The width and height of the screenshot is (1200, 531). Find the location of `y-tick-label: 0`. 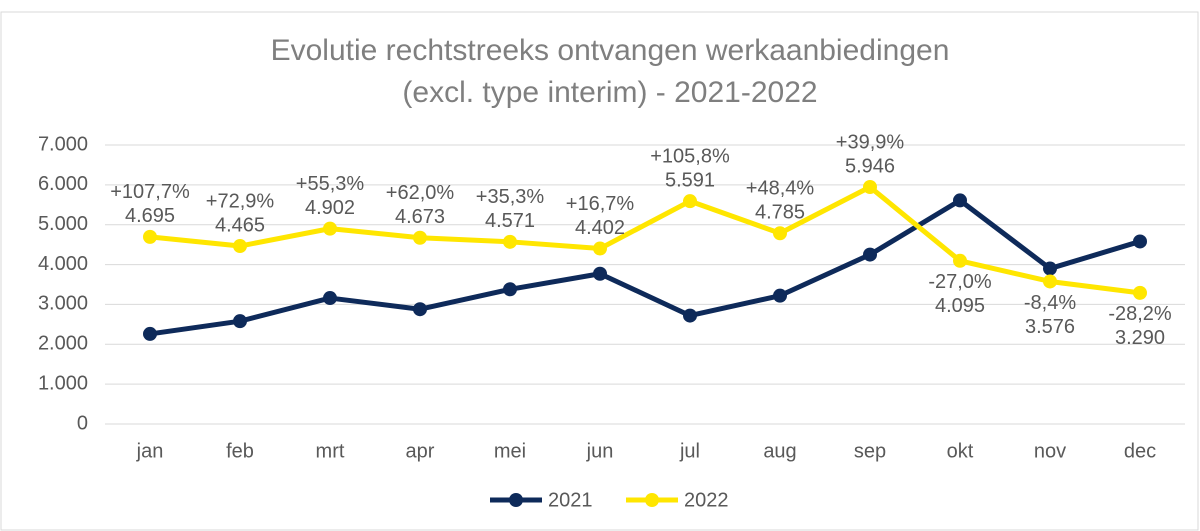

y-tick-label: 0 is located at coordinates (82, 423).